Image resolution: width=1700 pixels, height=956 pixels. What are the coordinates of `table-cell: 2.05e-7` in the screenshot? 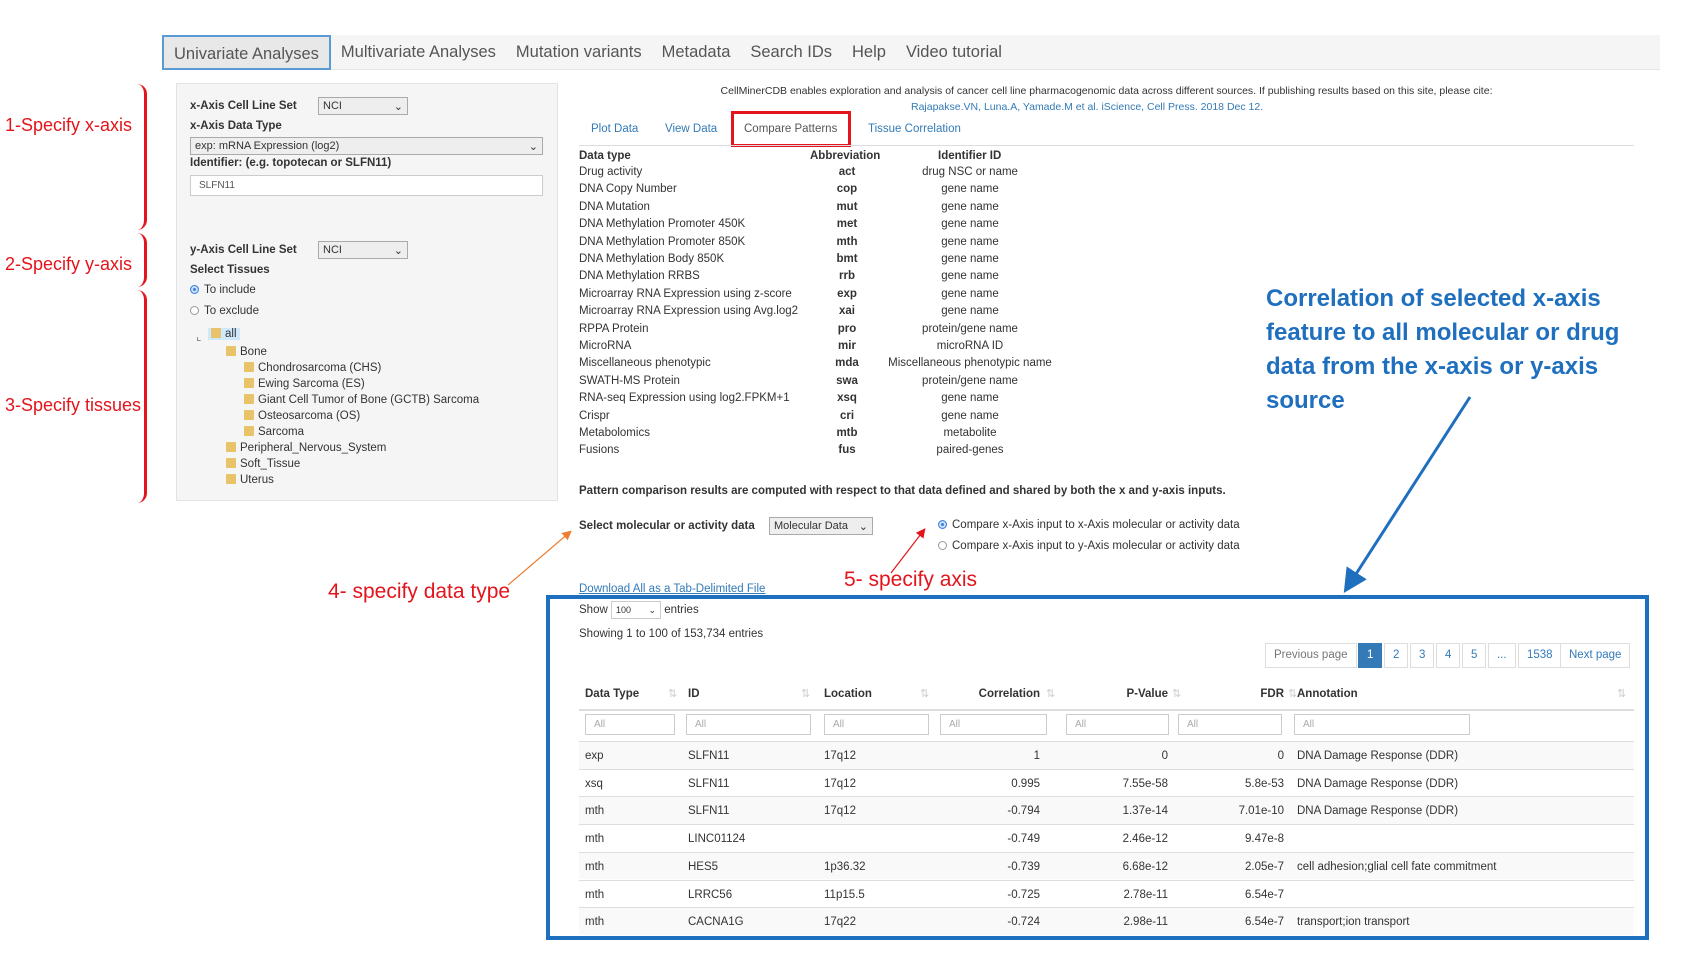 It's located at (1264, 866).